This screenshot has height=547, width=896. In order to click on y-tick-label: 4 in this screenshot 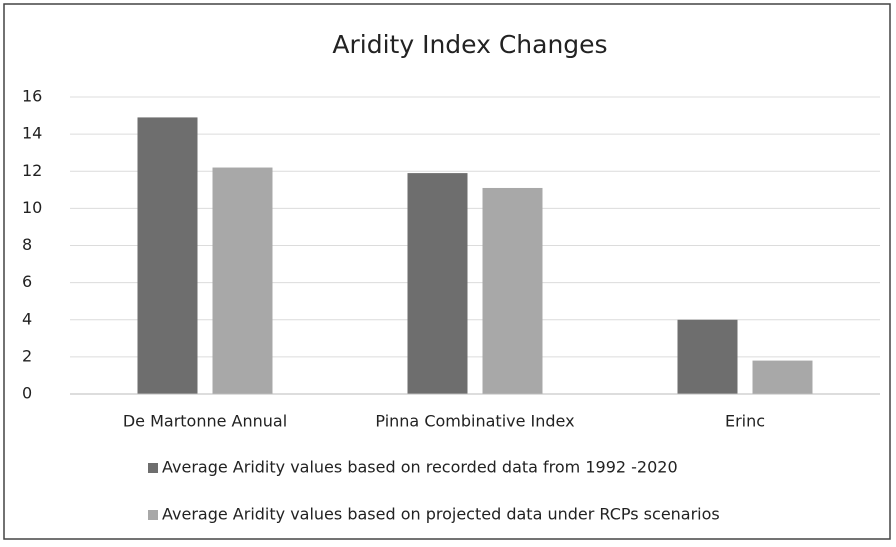, I will do `click(27, 318)`.